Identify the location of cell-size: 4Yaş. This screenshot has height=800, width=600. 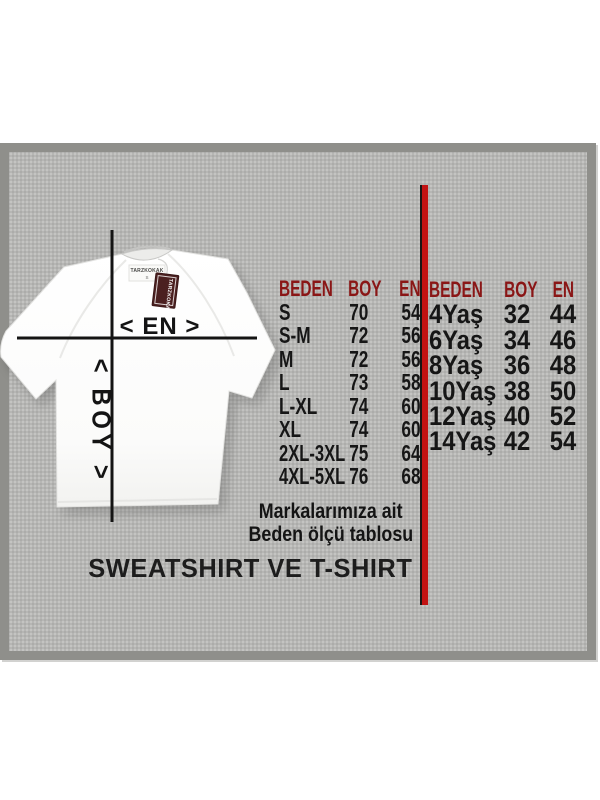
(456, 314).